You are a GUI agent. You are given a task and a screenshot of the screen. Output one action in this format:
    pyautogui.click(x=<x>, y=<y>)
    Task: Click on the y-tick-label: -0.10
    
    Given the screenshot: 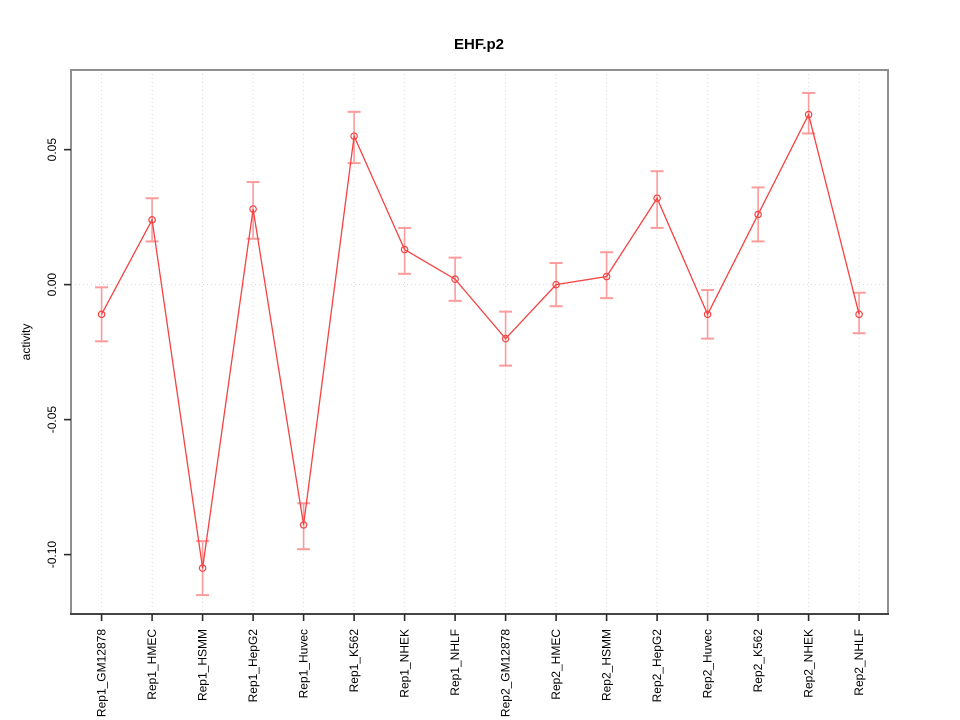 What is the action you would take?
    pyautogui.click(x=52, y=555)
    